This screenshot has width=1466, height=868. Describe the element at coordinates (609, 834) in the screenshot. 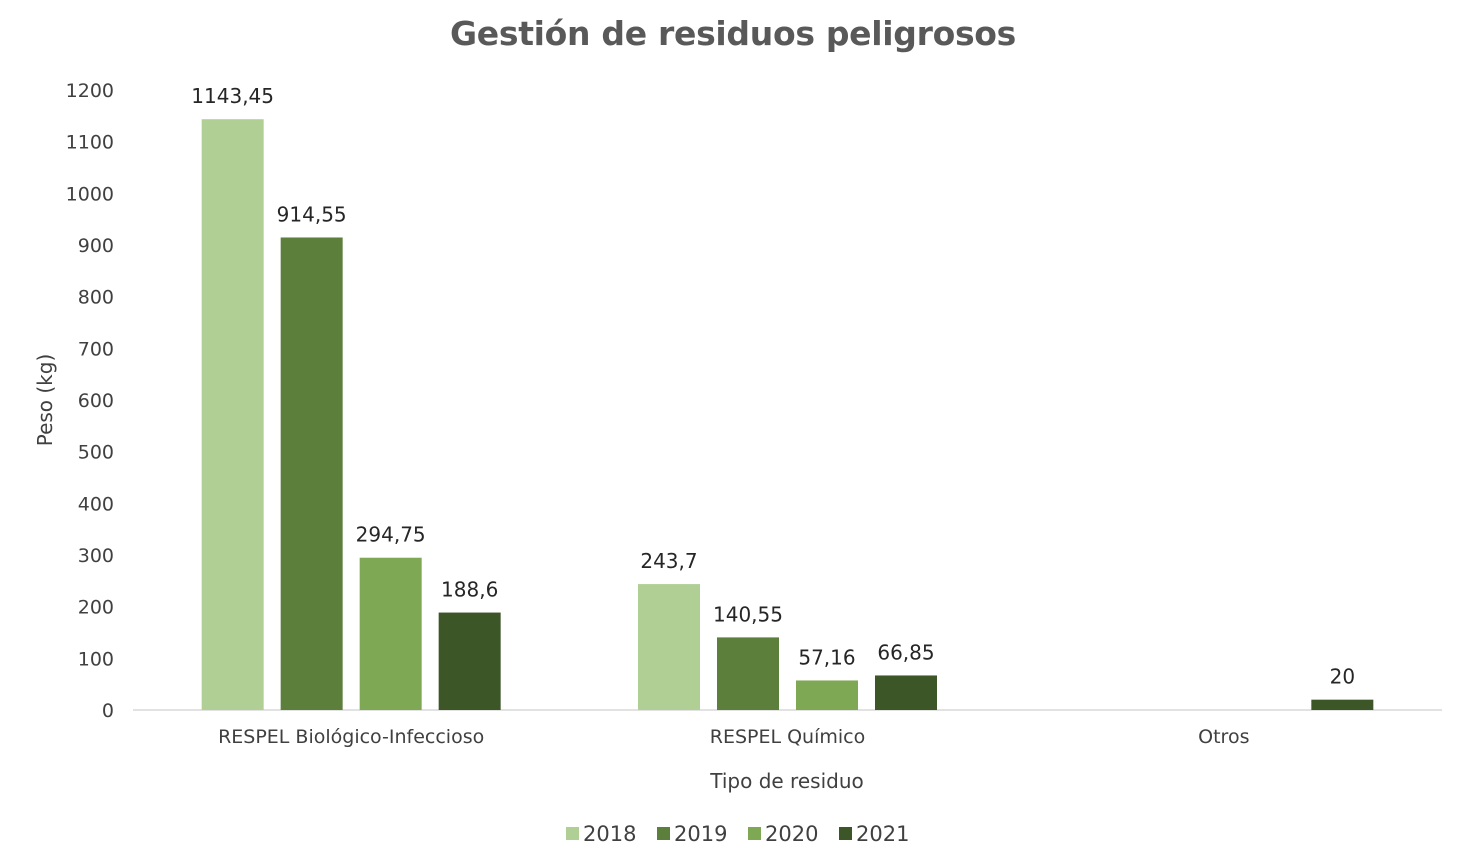

I see `legend-label: 2018` at that location.